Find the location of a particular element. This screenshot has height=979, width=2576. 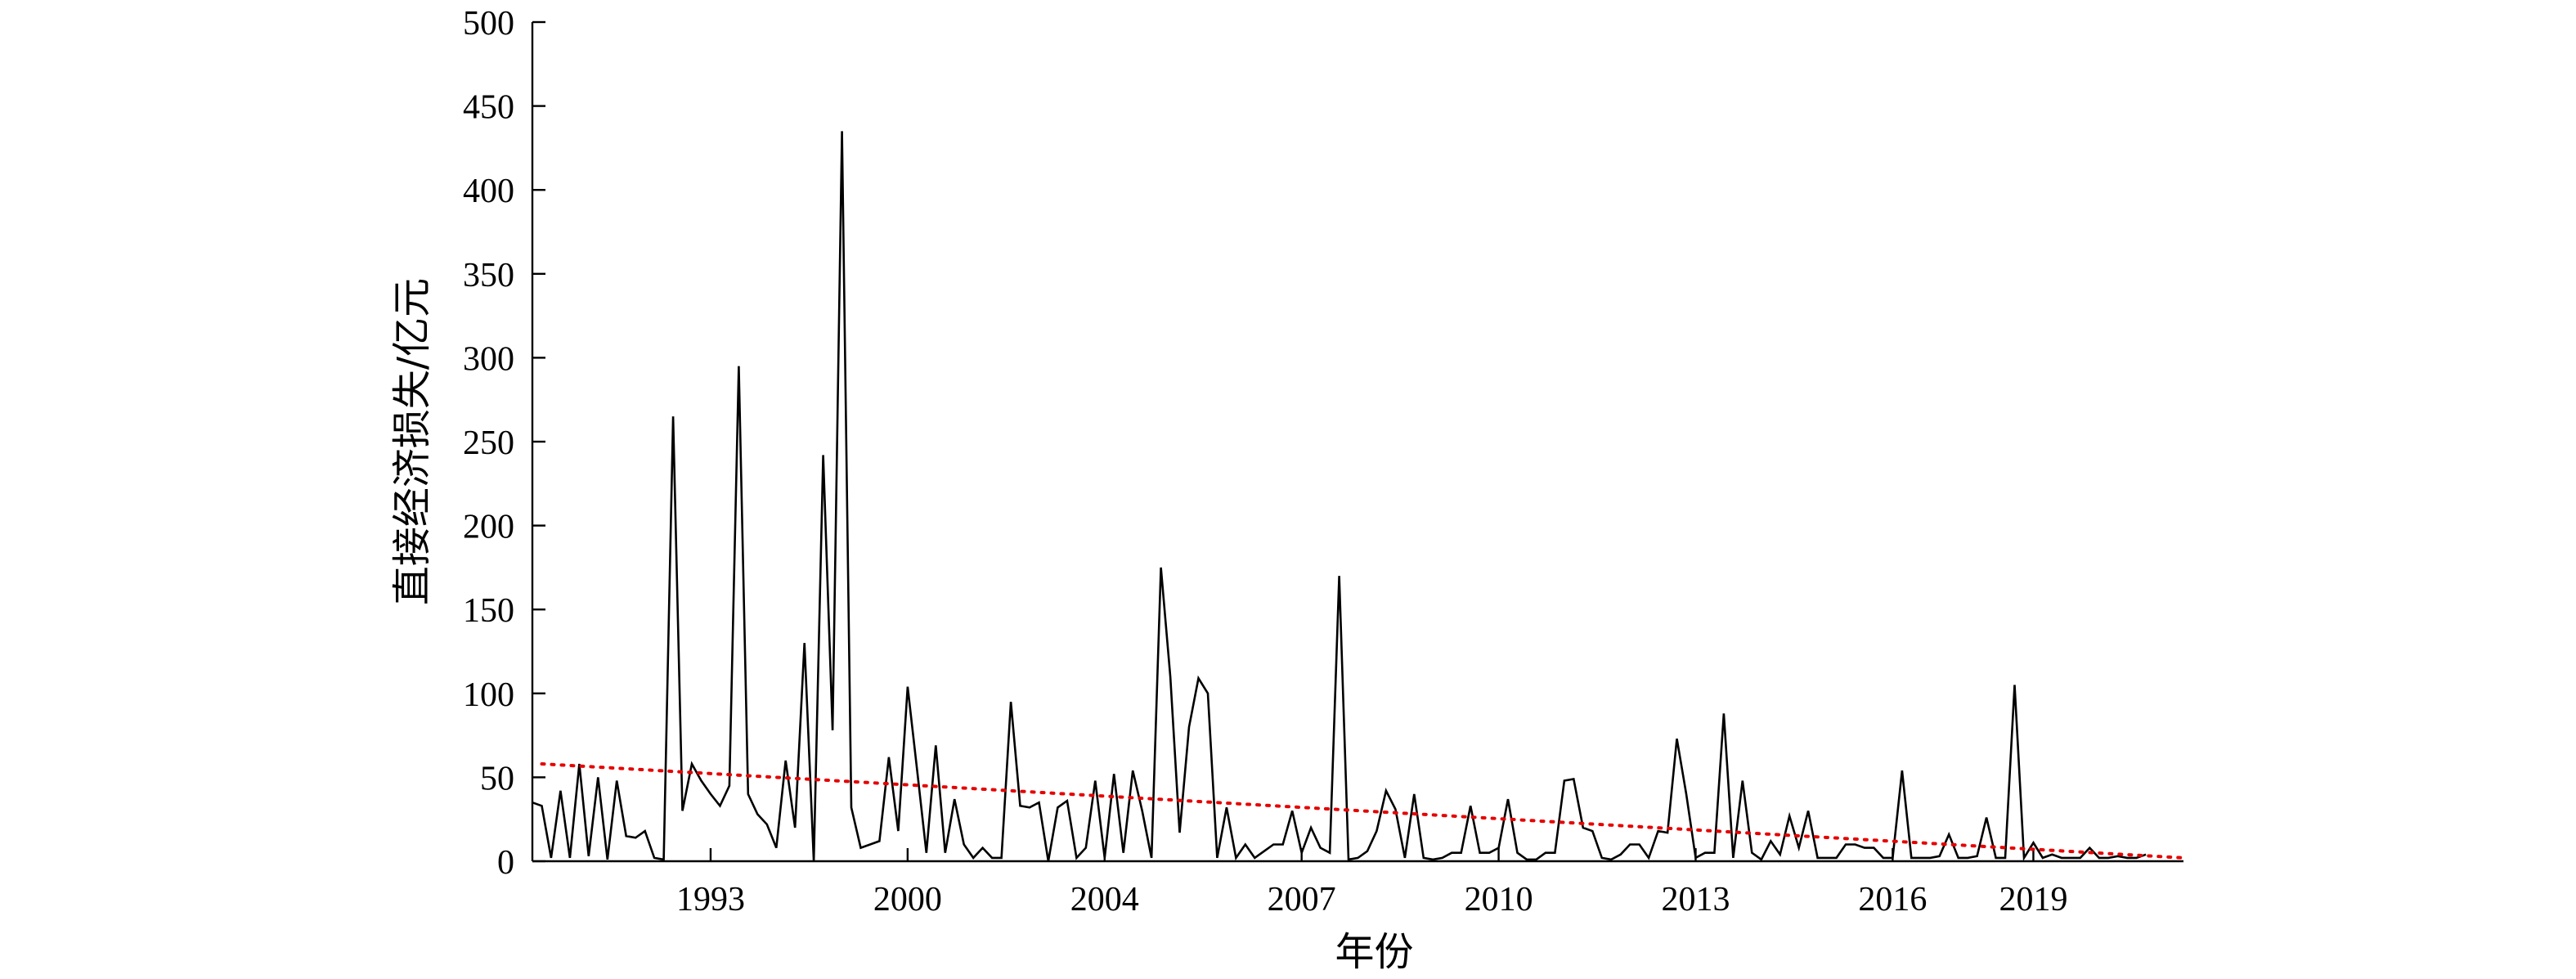

y-tick-label: 250 is located at coordinates (489, 443).